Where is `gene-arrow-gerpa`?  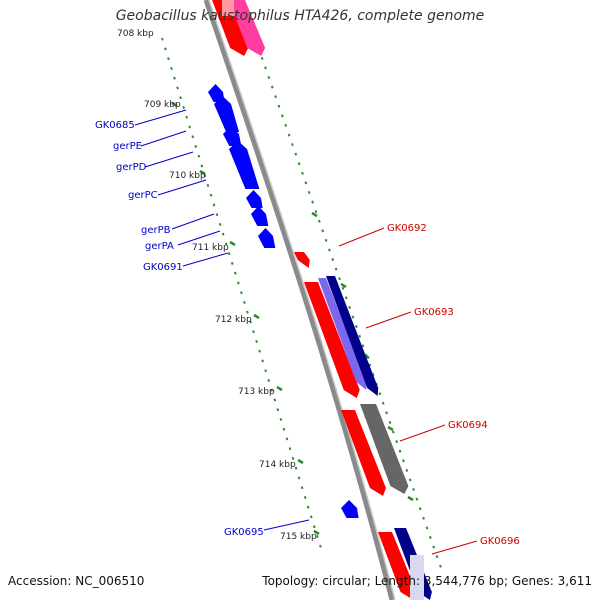
gene-arrow-gerpa is located at coordinates (260, 216).